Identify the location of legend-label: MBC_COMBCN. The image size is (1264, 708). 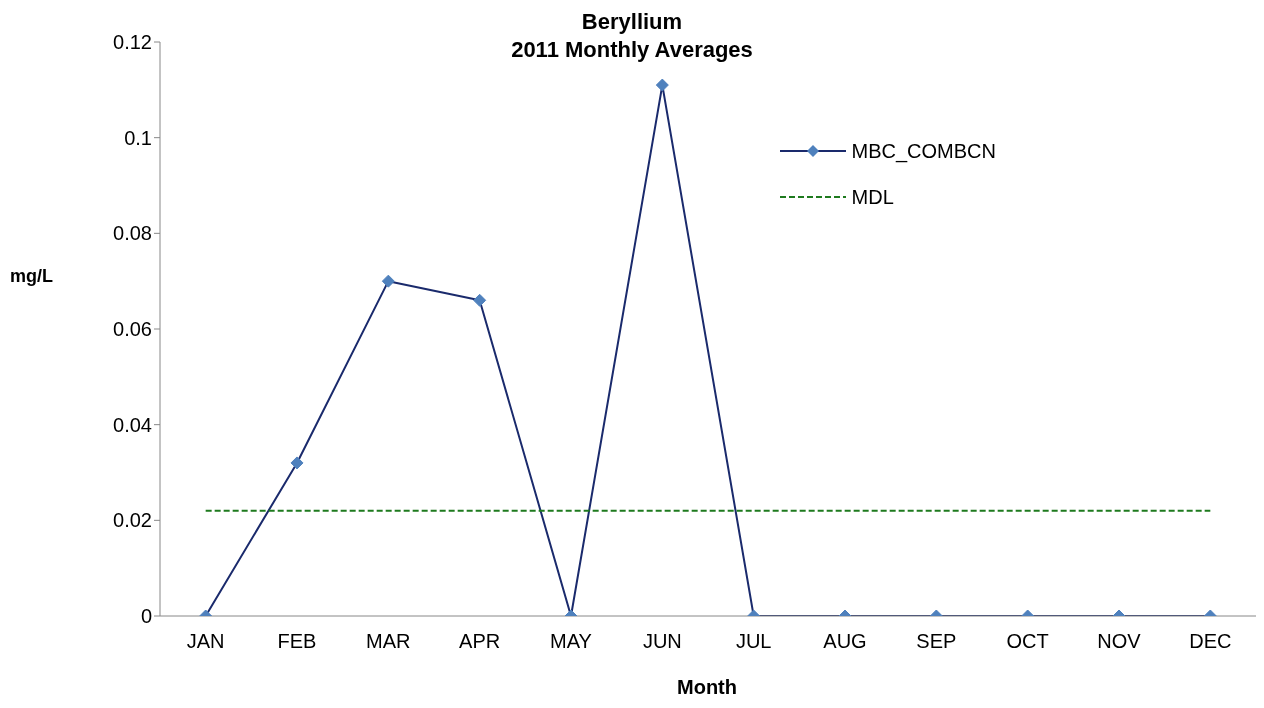
(923, 152).